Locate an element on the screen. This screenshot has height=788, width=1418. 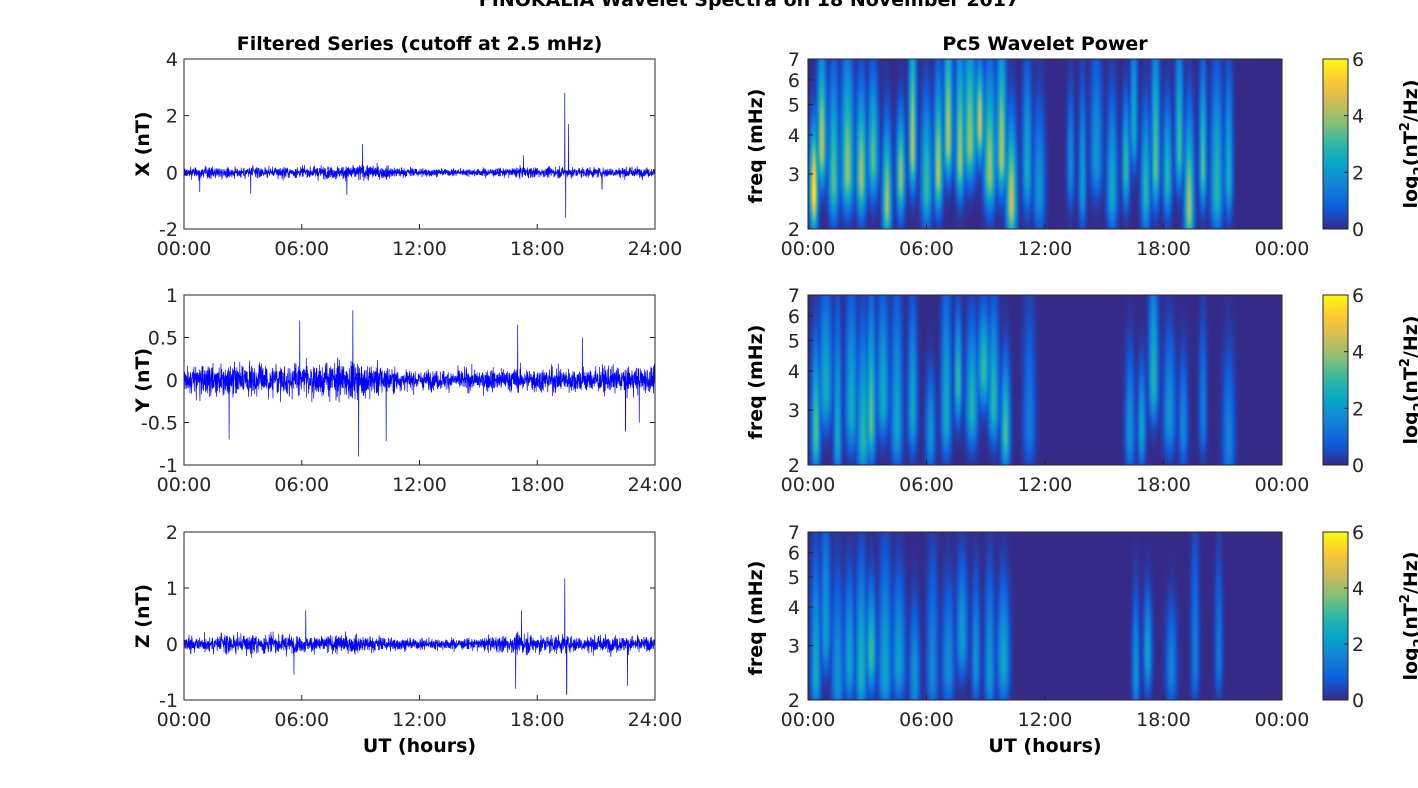
series-z-ytick-label: 0 is located at coordinates (172, 645).